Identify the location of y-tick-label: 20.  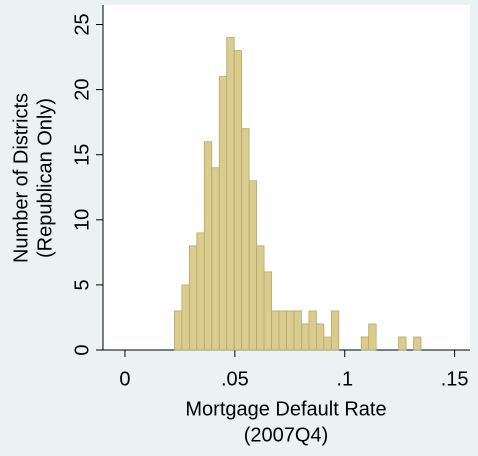
(82, 89).